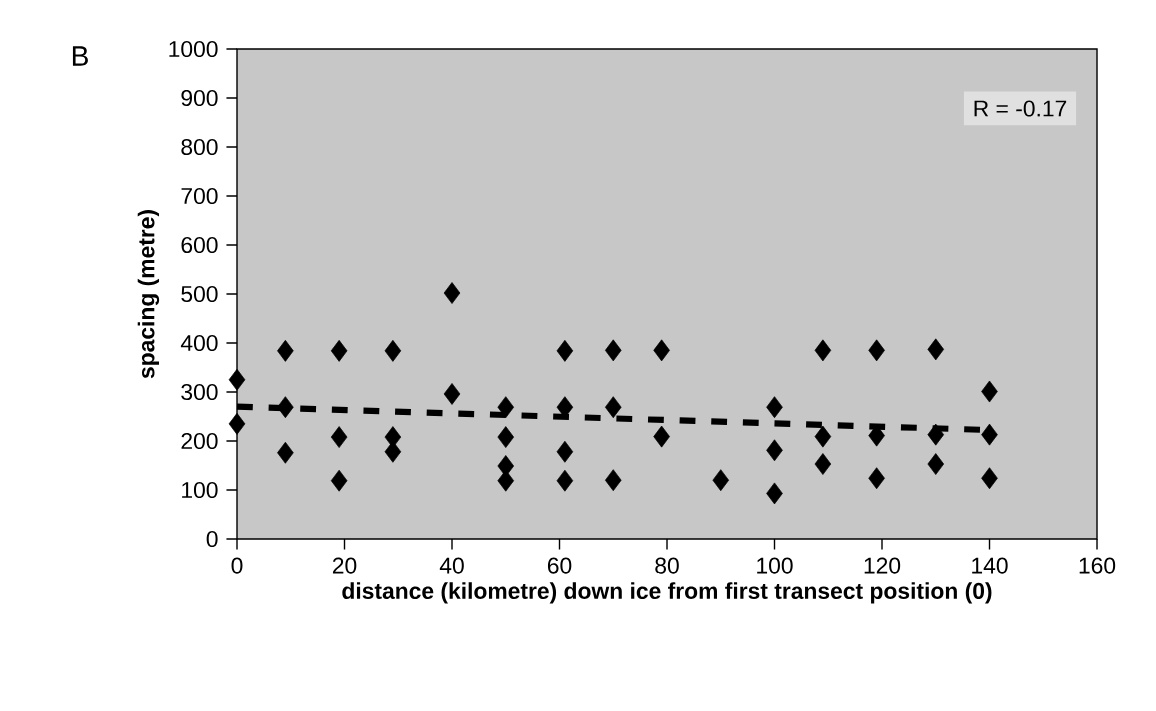  What do you see at coordinates (200, 490) in the screenshot?
I see `y-tick-label: 100` at bounding box center [200, 490].